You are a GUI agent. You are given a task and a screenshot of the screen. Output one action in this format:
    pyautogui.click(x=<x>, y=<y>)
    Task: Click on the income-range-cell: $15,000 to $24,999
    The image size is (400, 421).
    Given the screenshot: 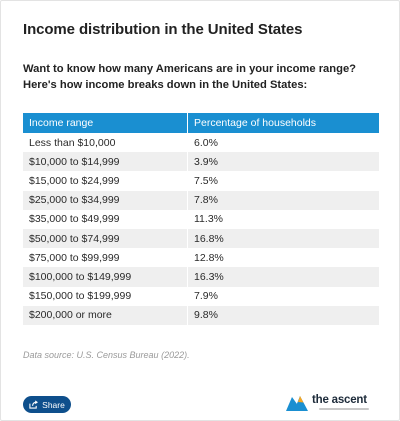 What is the action you would take?
    pyautogui.click(x=105, y=181)
    